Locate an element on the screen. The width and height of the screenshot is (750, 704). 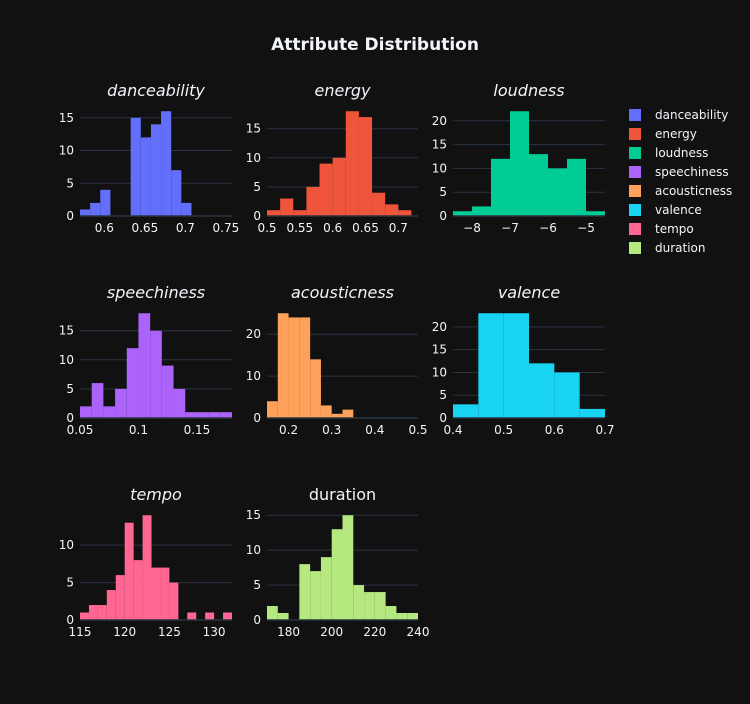
x-tick-label: 115 is located at coordinates (80, 632).